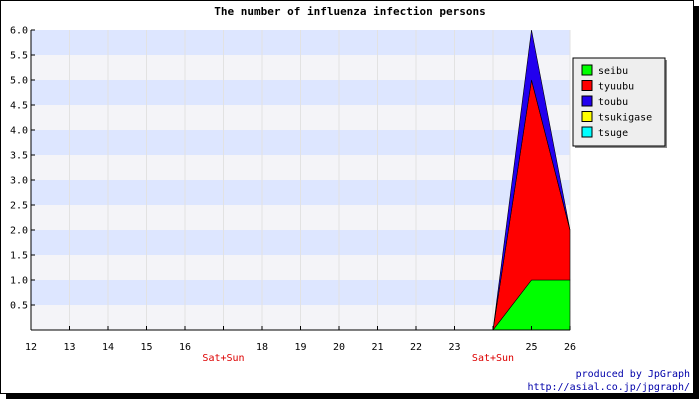 Image resolution: width=700 pixels, height=400 pixels. Describe the element at coordinates (613, 102) in the screenshot. I see `legend-label-toubu: toubu` at that location.